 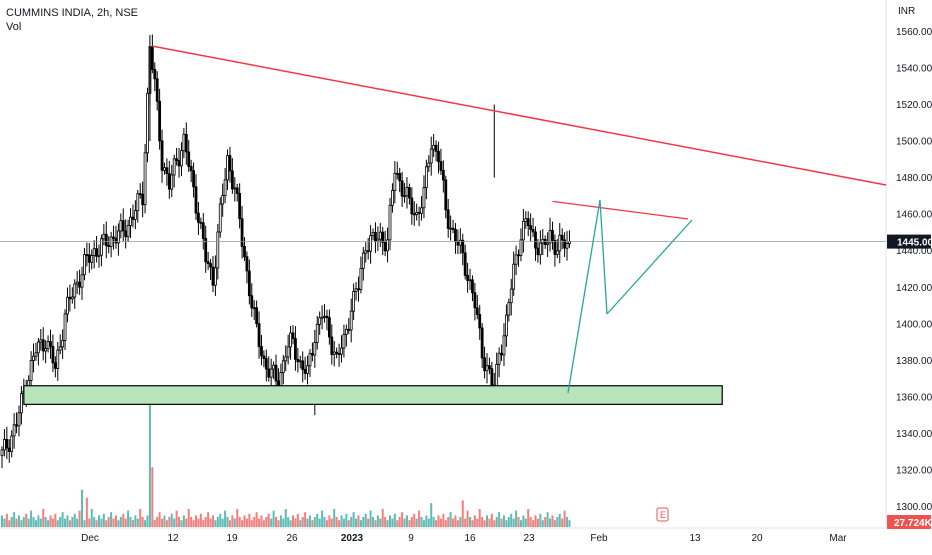 What do you see at coordinates (232, 538) in the screenshot?
I see `time-tick-label: 19` at bounding box center [232, 538].